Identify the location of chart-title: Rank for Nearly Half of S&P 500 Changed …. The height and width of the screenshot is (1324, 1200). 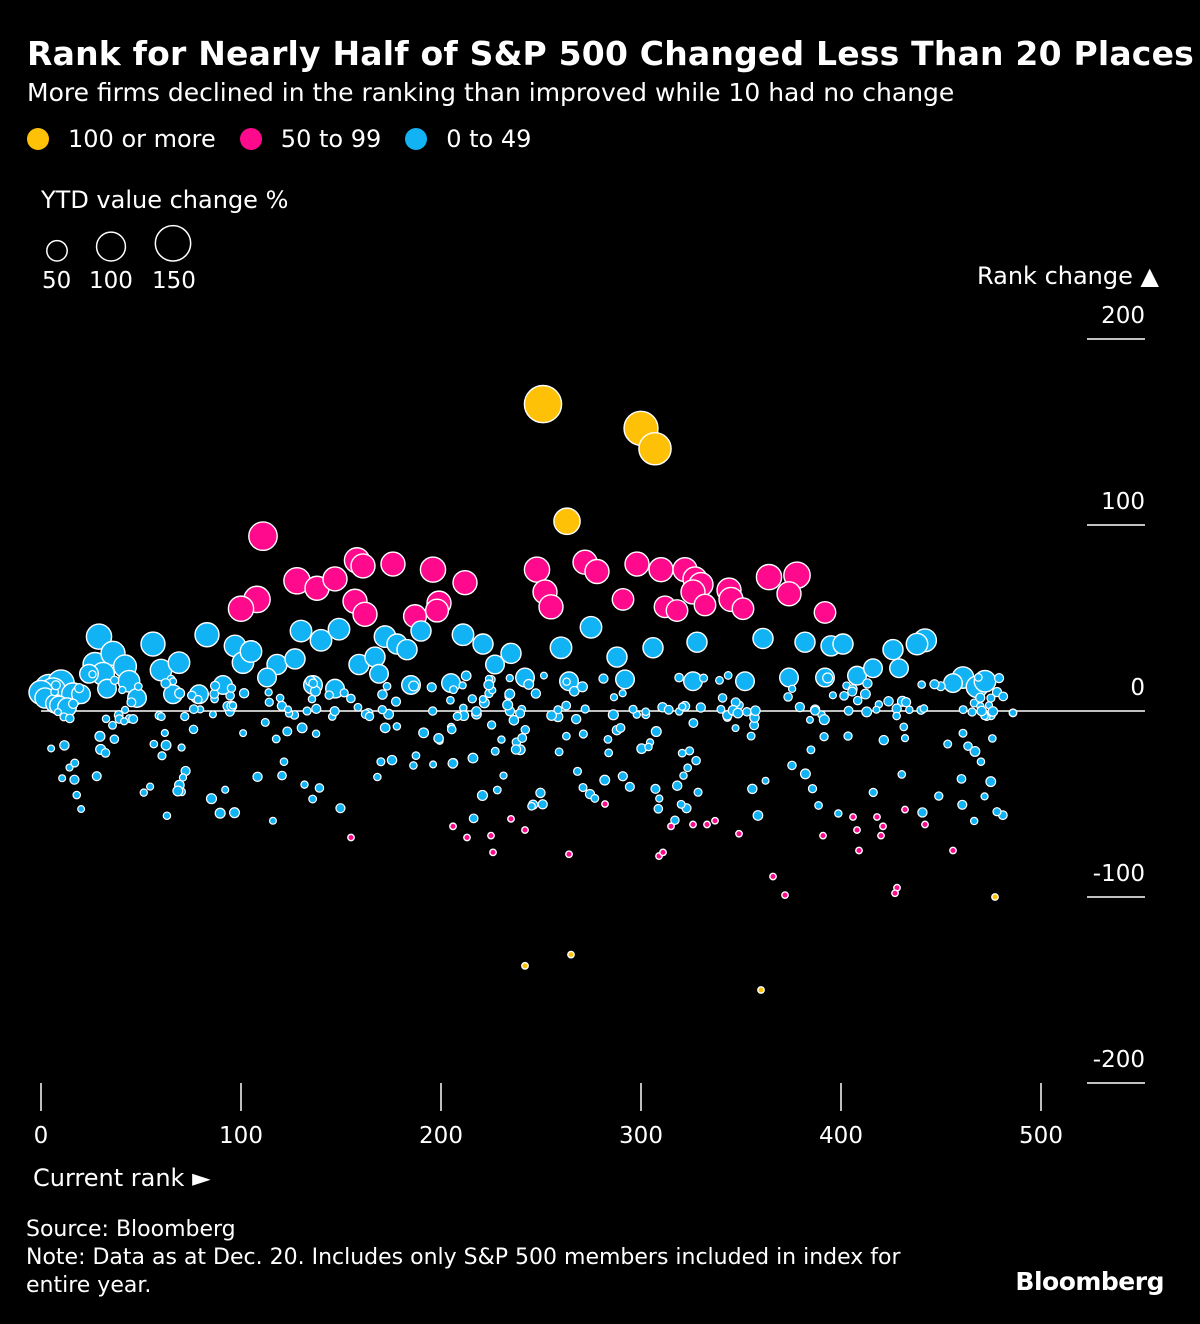
(610, 53).